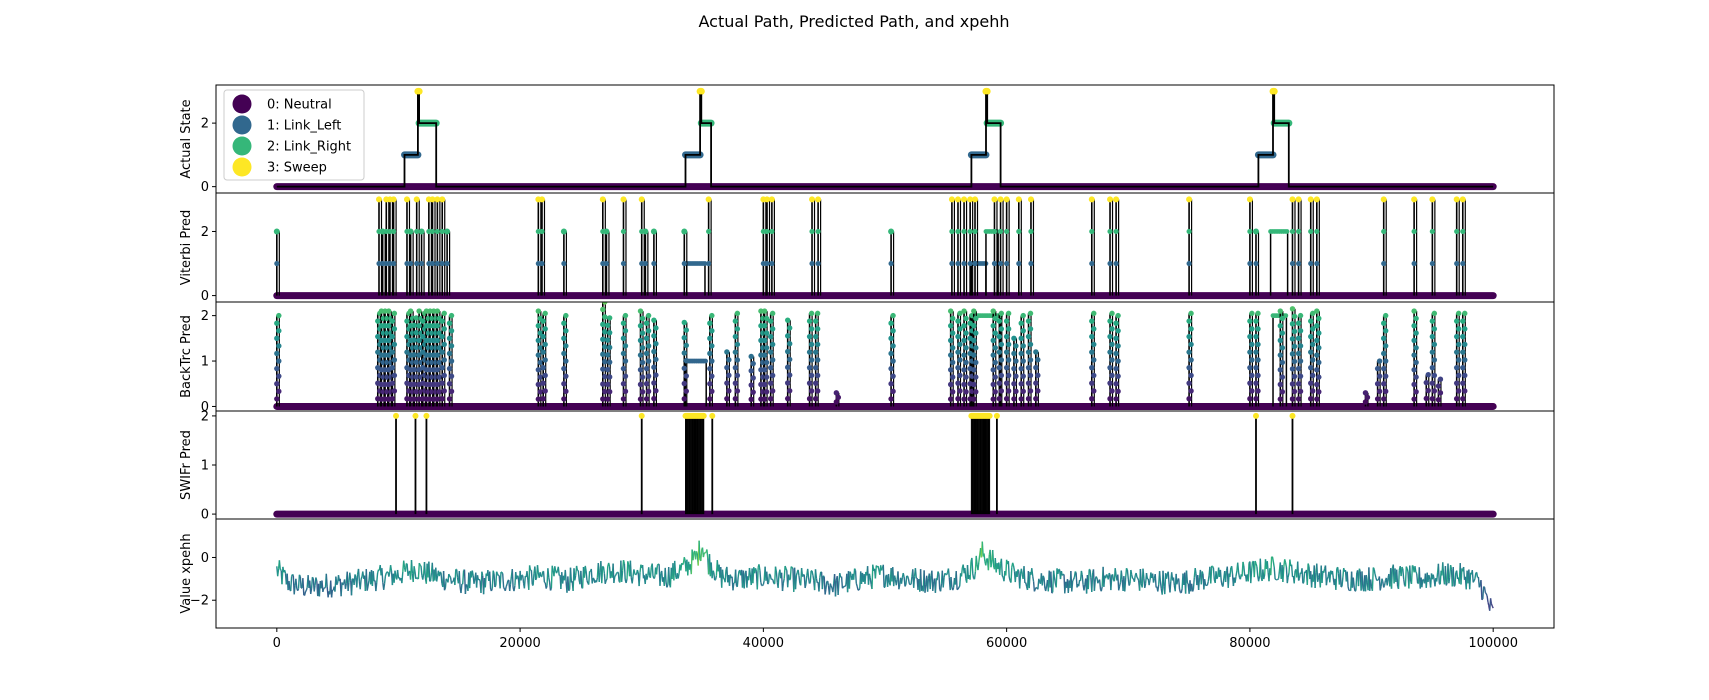 Image resolution: width=1709 pixels, height=700 pixels. What do you see at coordinates (309, 147) in the screenshot?
I see `legend-label: 2: Link_Right` at bounding box center [309, 147].